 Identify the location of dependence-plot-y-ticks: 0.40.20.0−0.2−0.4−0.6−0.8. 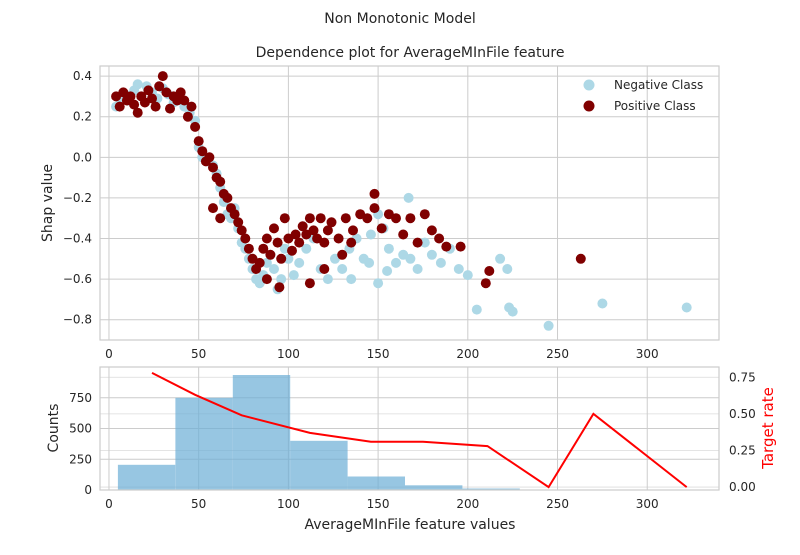
(77, 198).